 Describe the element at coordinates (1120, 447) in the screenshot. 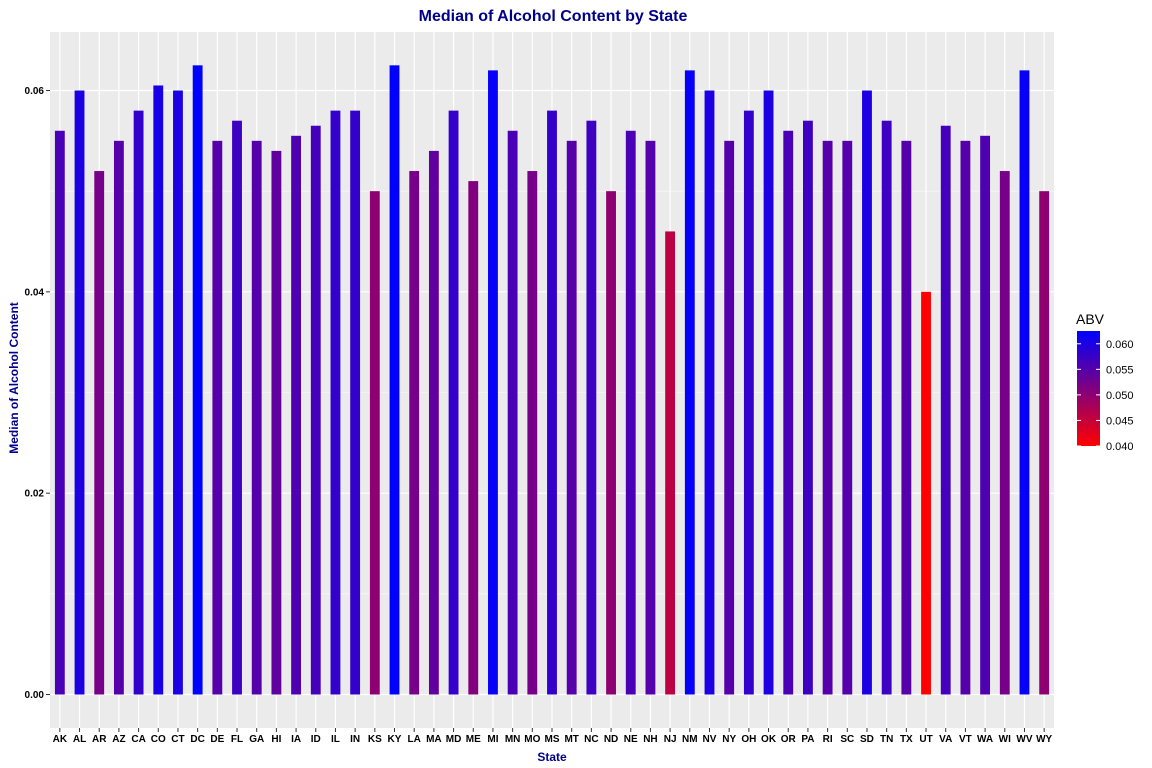

I see `legend-tick-label: 0.040` at that location.